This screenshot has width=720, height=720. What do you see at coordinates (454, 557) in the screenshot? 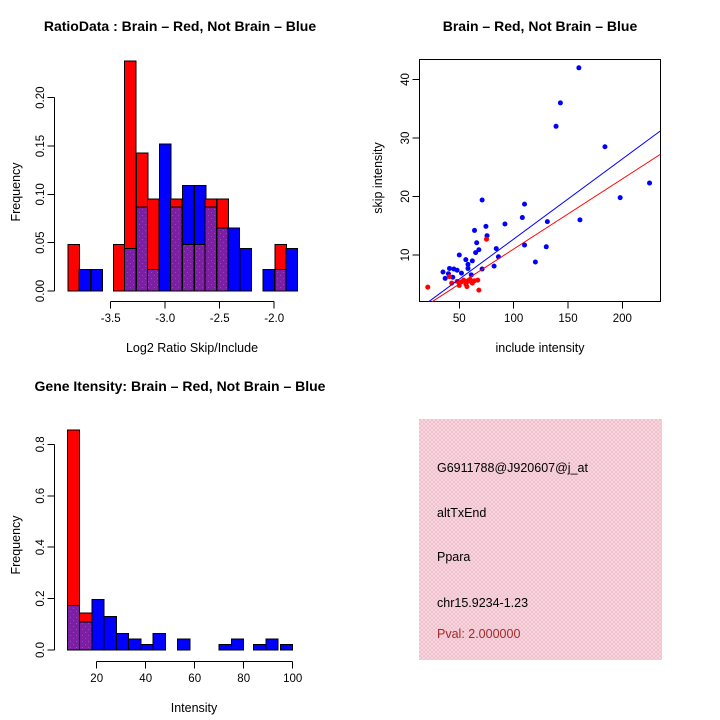
I see `gene-name-text: Ppara` at bounding box center [454, 557].